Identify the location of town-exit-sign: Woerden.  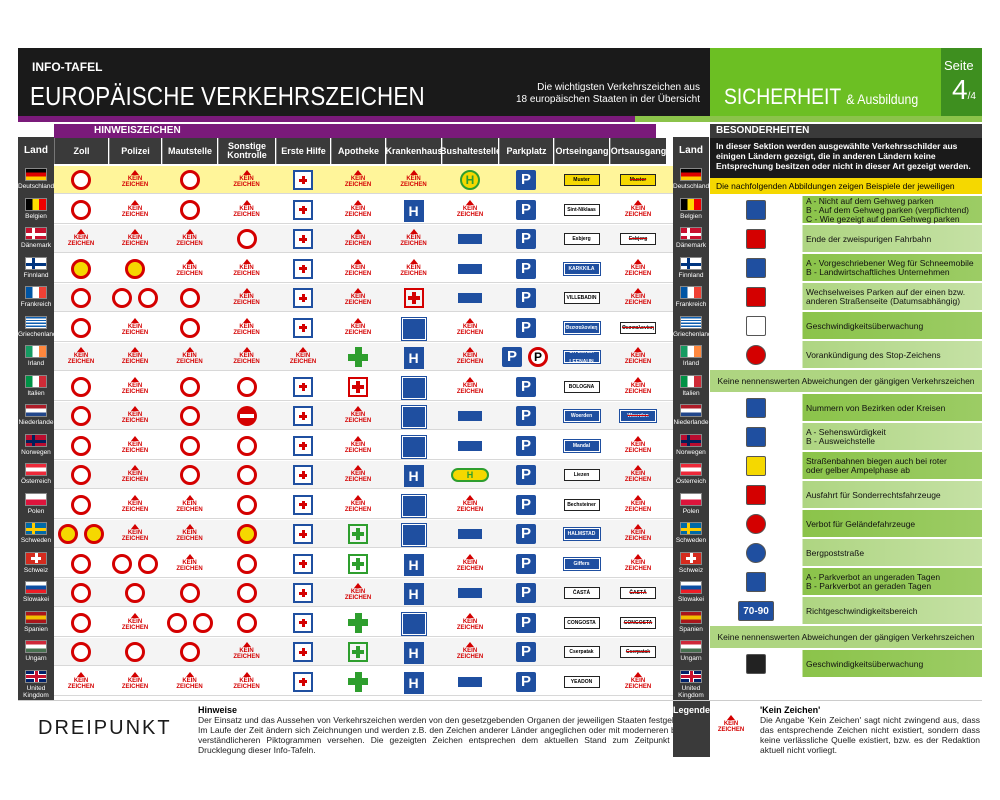
(638, 416).